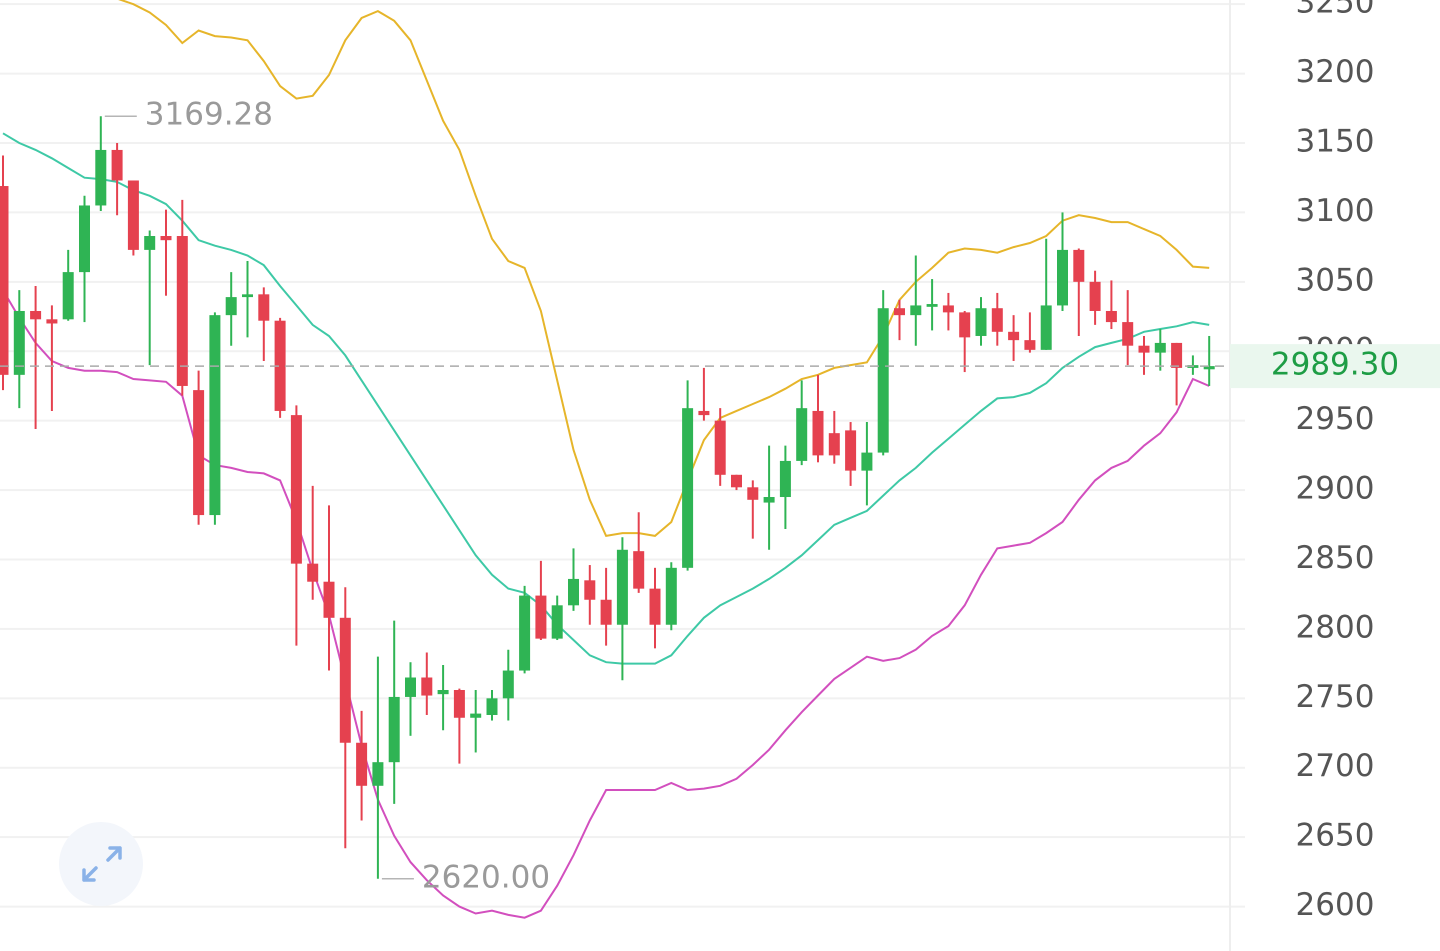 The height and width of the screenshot is (951, 1440). Describe the element at coordinates (1335, 836) in the screenshot. I see `y-tick-label: 2650` at that location.